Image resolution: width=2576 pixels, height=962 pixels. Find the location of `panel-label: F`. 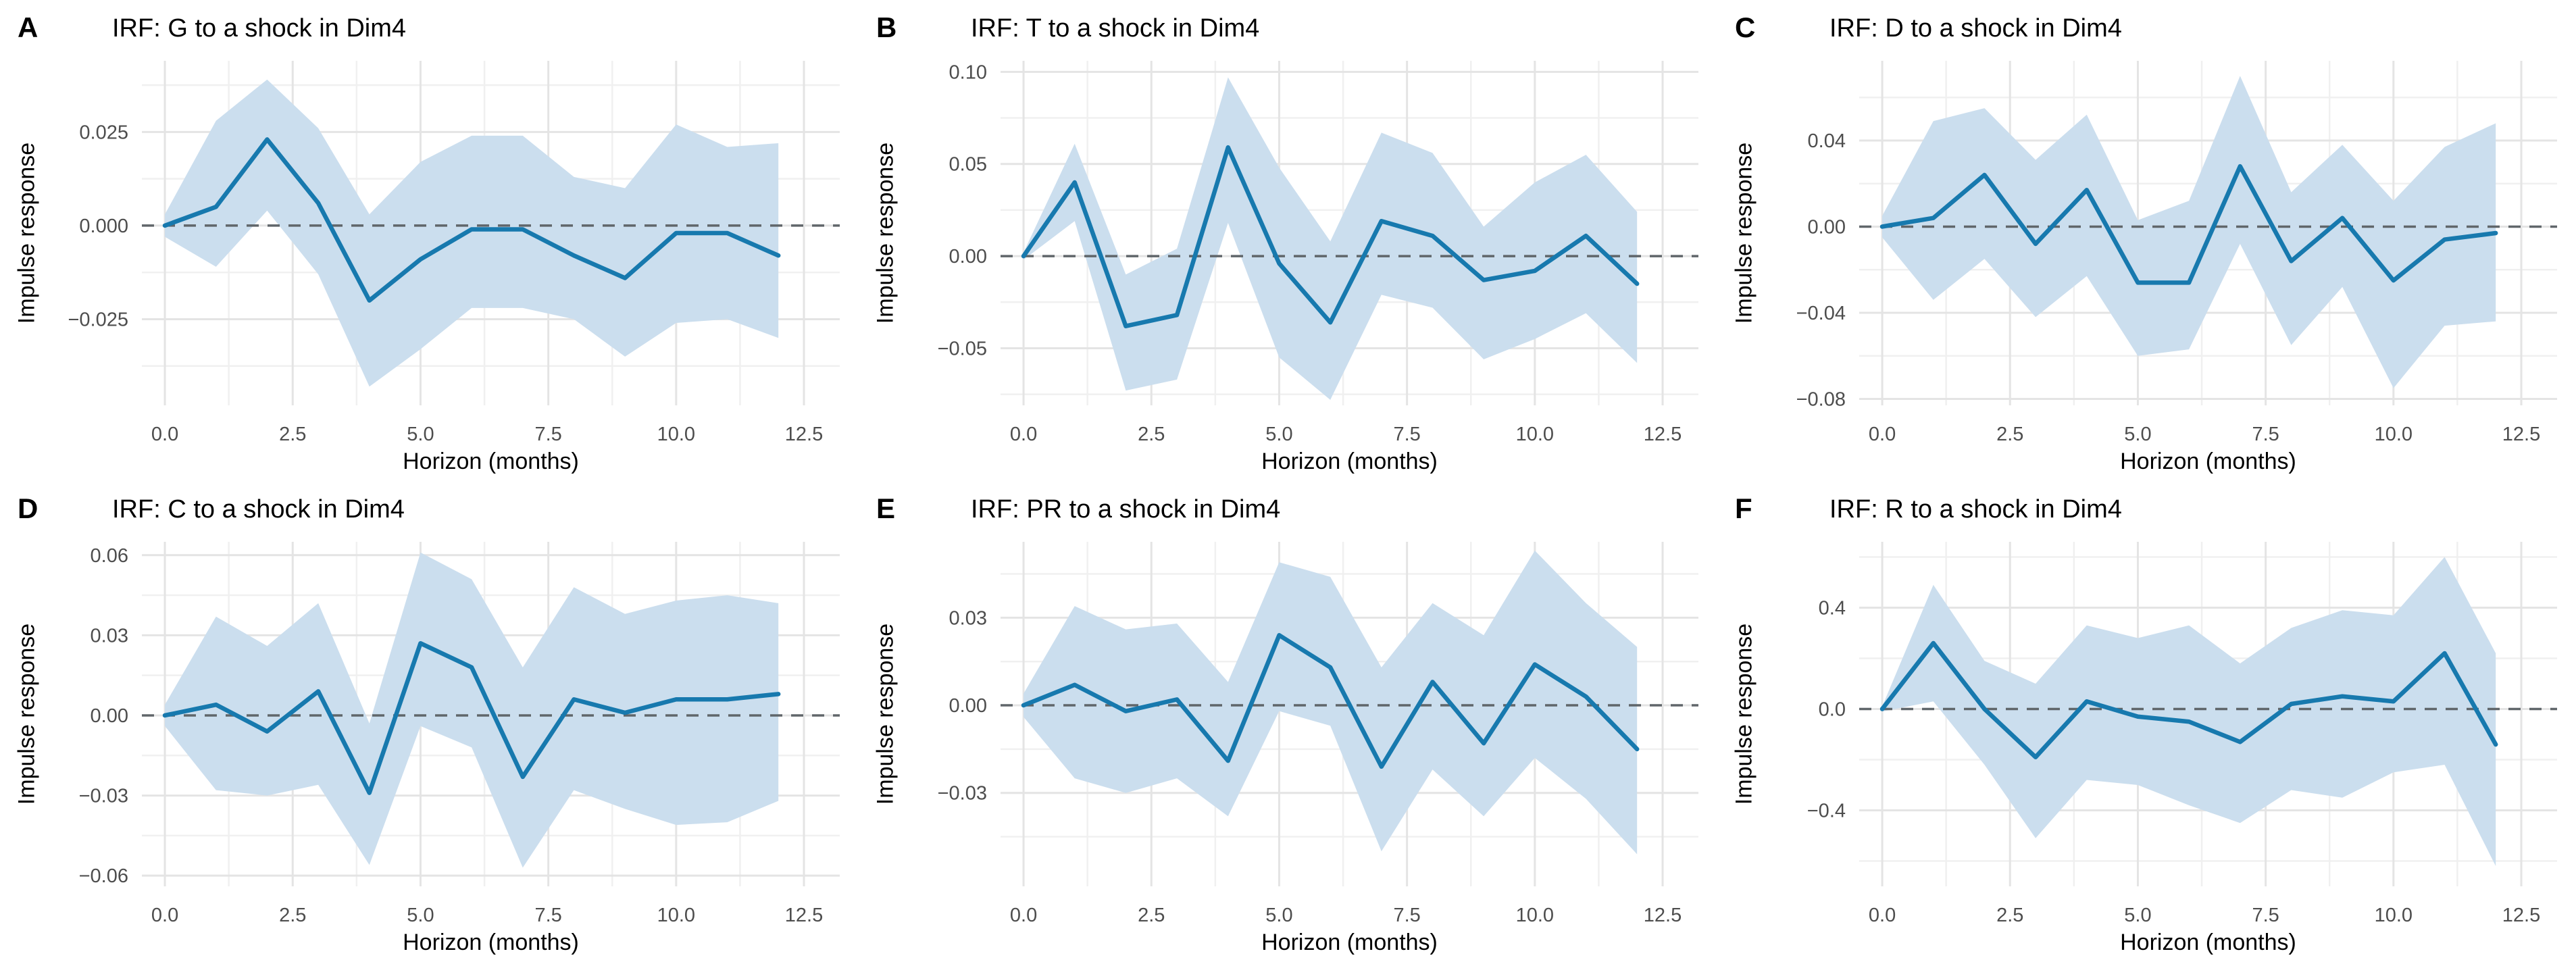

panel-label: F is located at coordinates (1743, 508).